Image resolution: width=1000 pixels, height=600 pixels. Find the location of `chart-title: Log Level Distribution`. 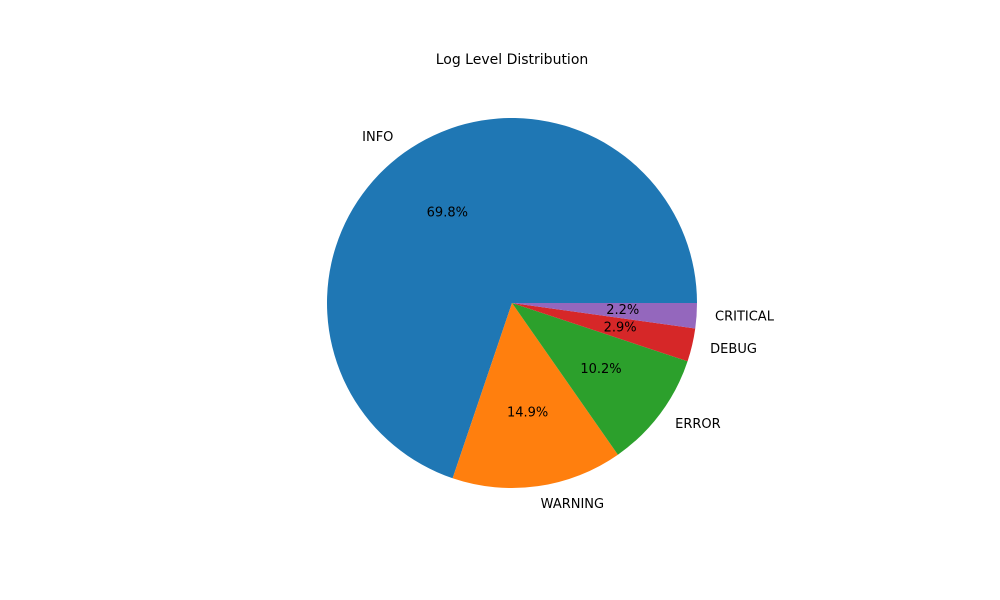

chart-title: Log Level Distribution is located at coordinates (512, 60).